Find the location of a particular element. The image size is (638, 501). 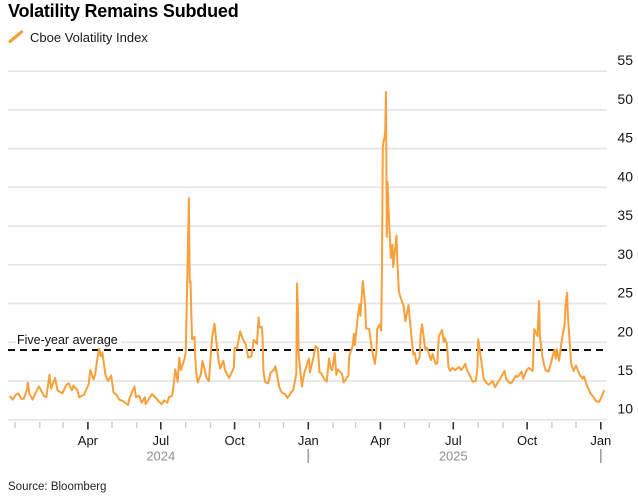

legend: Cboe Volatility Index is located at coordinates (78, 37).